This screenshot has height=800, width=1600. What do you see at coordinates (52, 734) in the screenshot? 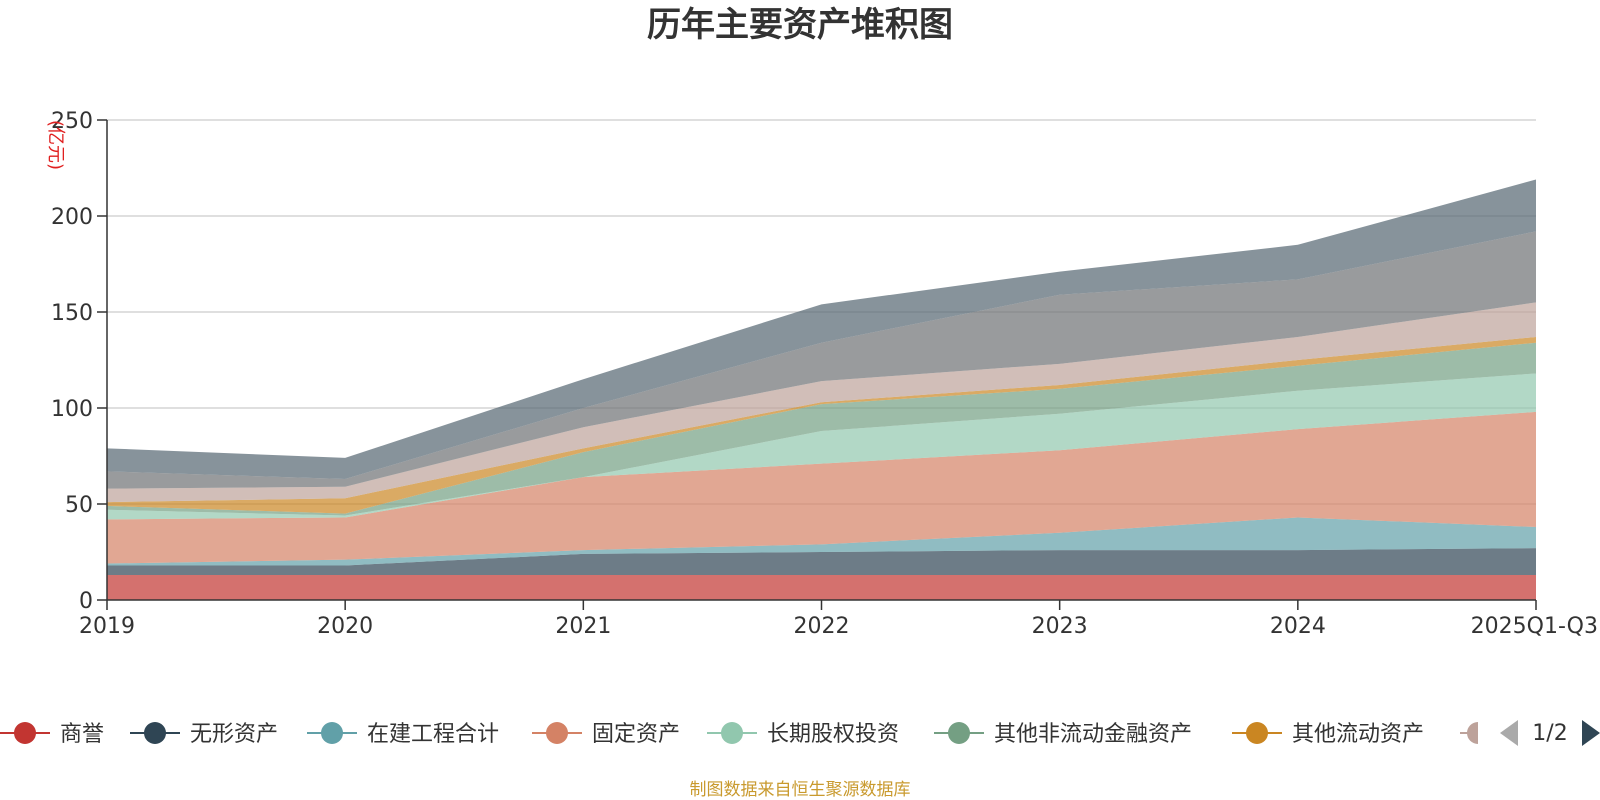
I see `legend-item-0: 商誉` at bounding box center [52, 734].